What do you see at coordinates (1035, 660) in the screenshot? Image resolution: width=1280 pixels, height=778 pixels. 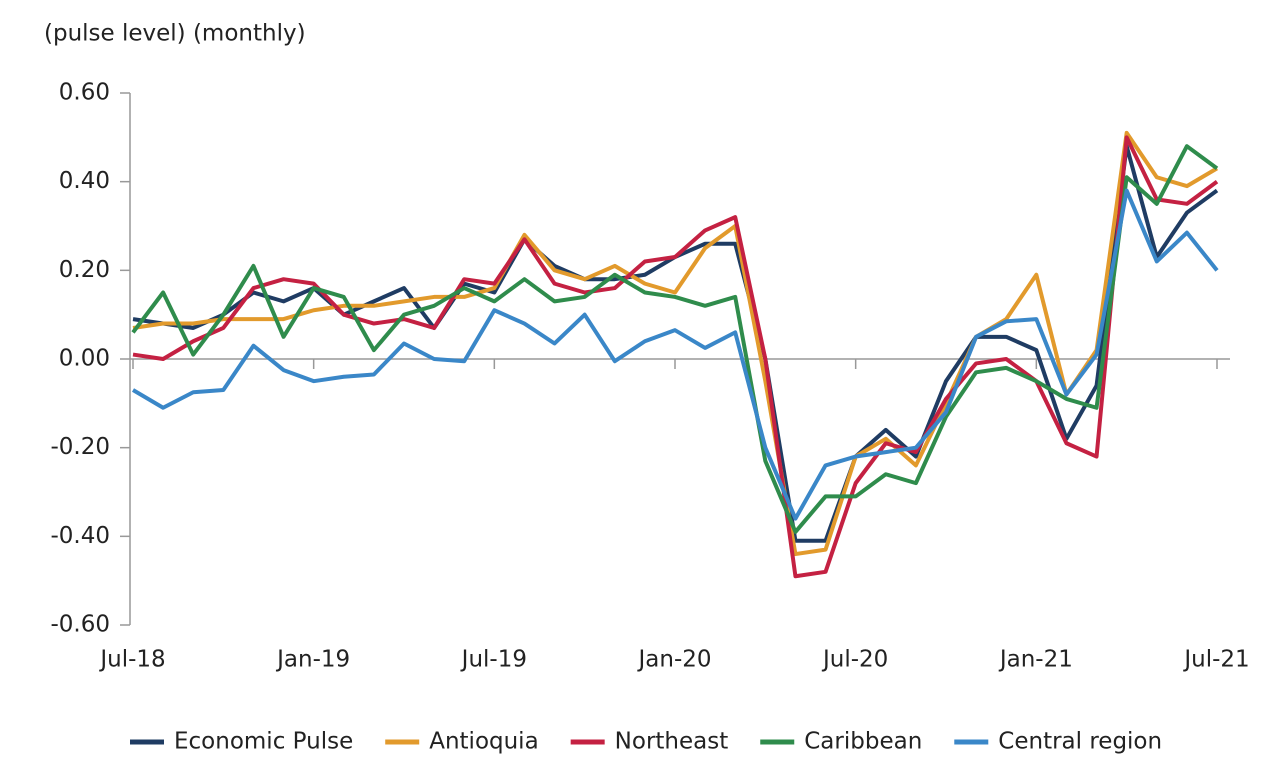 I see `x-tick-label: Jan-21` at bounding box center [1035, 660].